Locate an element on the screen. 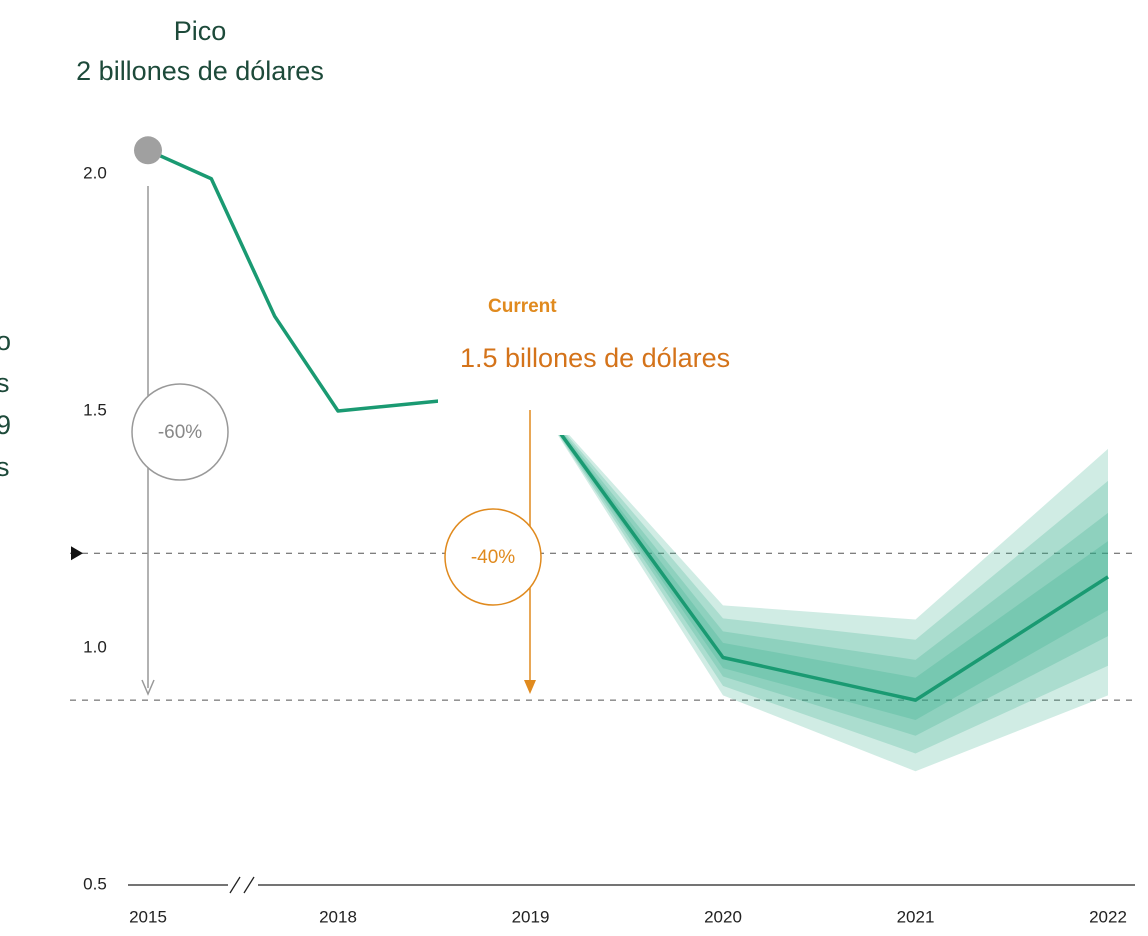 The image size is (1148, 936). current-label: Current is located at coordinates (522, 306).